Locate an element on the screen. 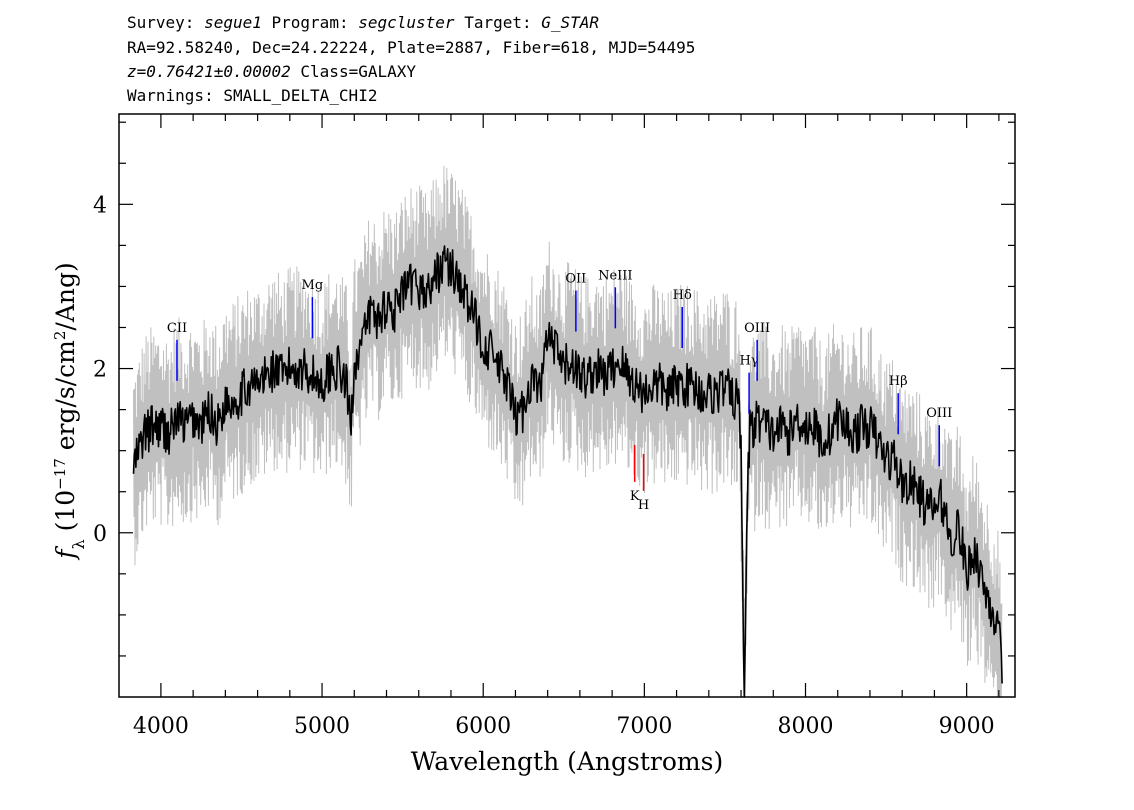 The width and height of the screenshot is (1134, 810). emission-label-3: NeIII is located at coordinates (615, 275).